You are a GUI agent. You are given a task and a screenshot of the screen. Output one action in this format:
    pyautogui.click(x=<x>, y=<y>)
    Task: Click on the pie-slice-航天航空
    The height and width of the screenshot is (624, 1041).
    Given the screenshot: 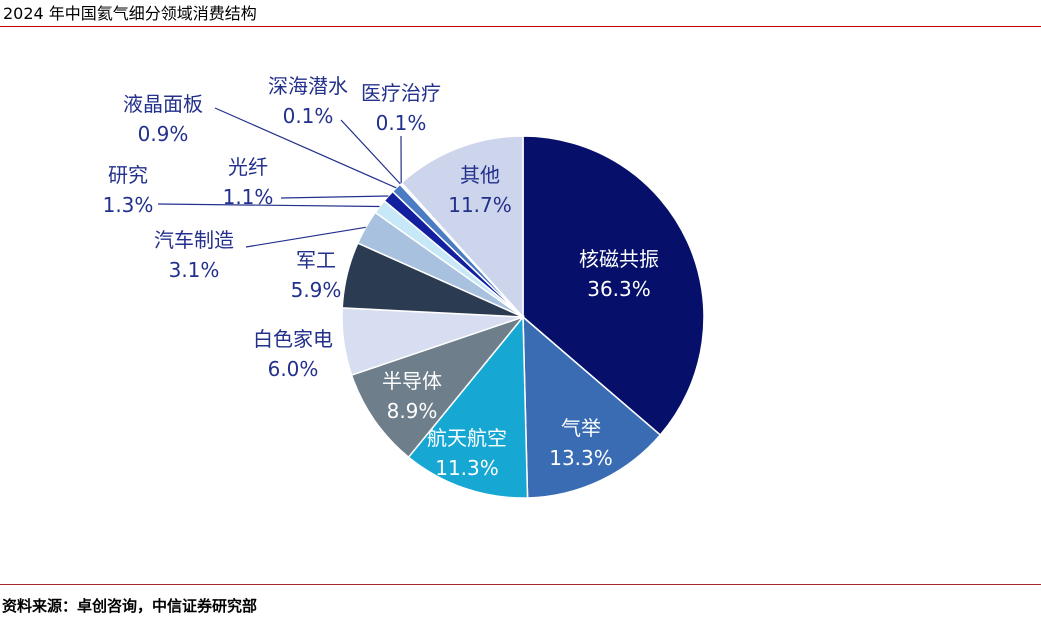 What is the action you would take?
    pyautogui.click(x=468, y=406)
    